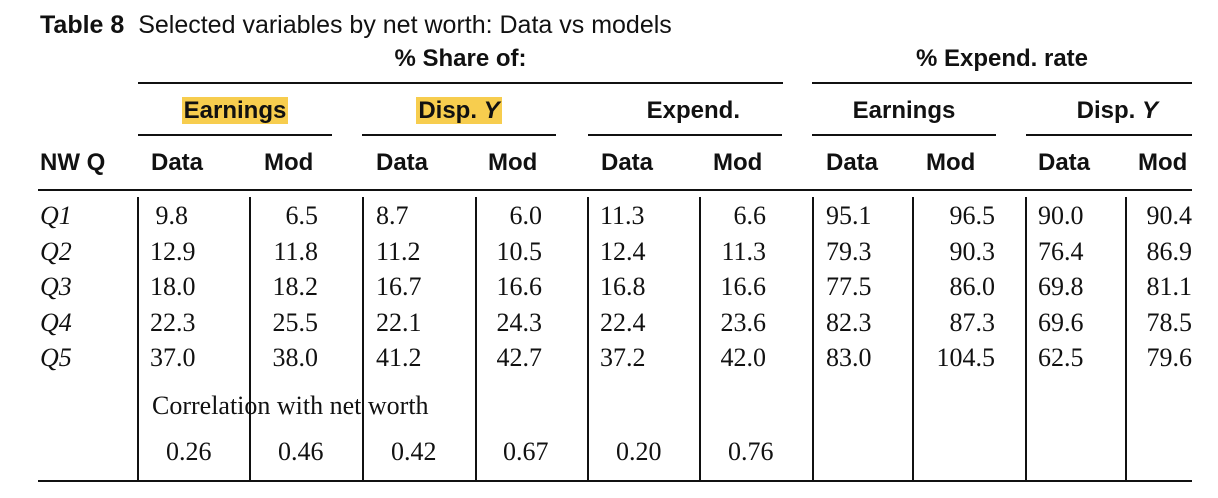 The width and height of the screenshot is (1218, 498). I want to click on table-cell: 83.0, so click(849, 357).